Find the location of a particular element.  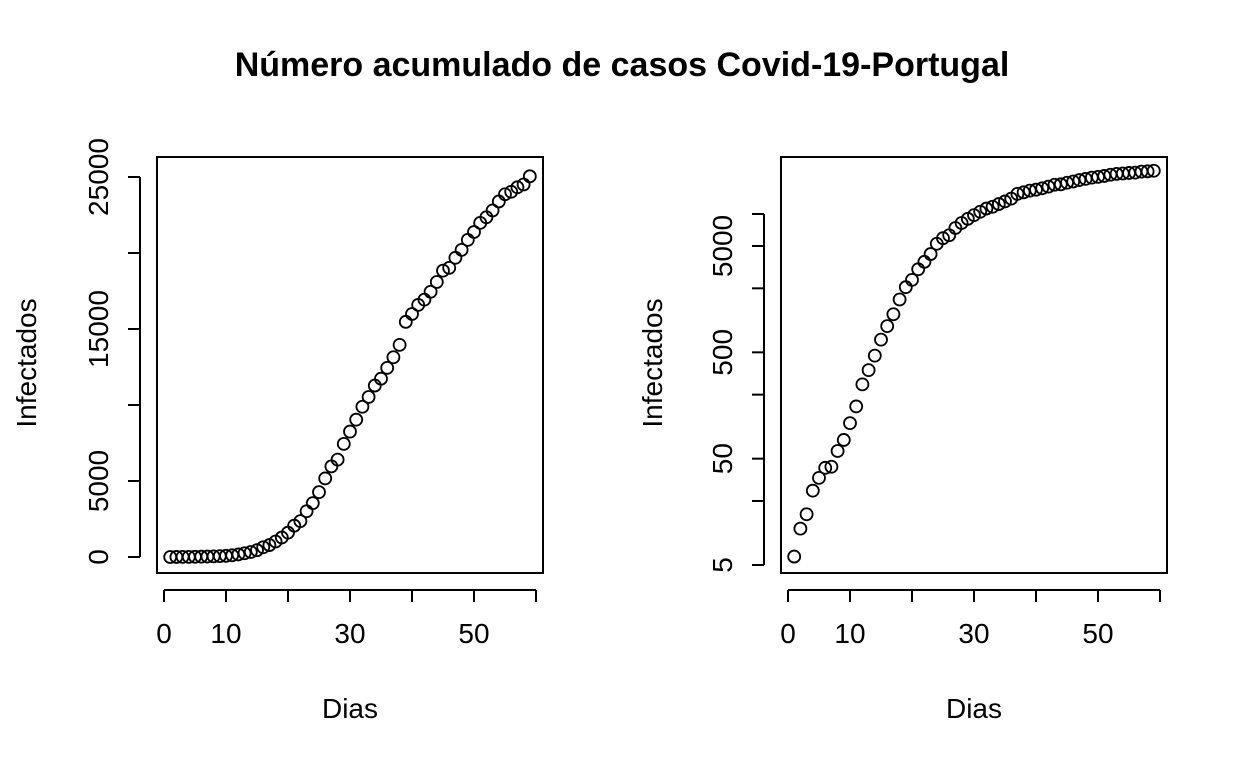

y-tick-label: 500 is located at coordinates (722, 352).